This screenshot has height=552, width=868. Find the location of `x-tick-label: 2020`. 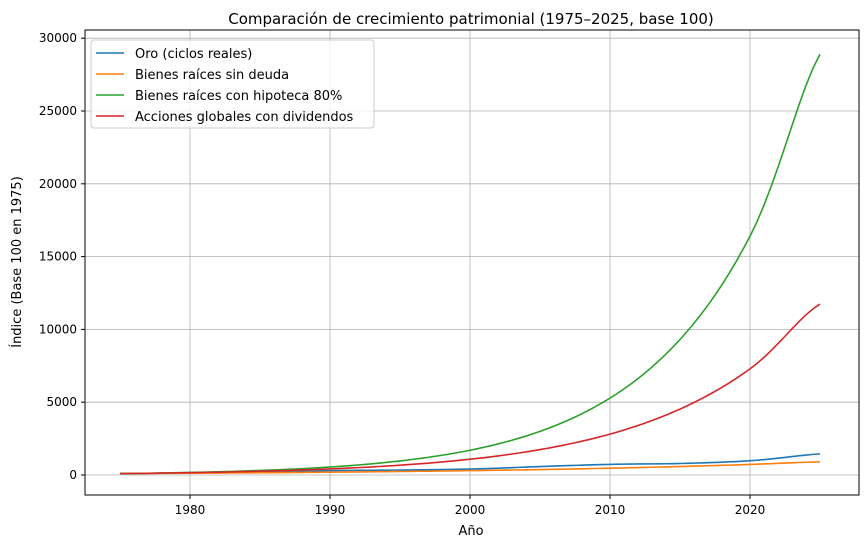

x-tick-label: 2020 is located at coordinates (750, 510).